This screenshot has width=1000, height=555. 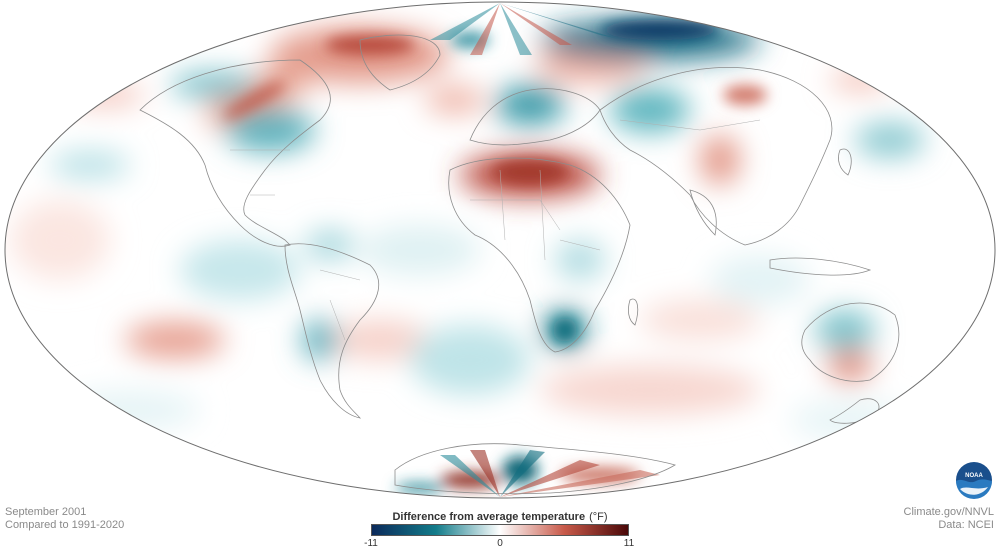 What do you see at coordinates (400, 62) in the screenshot?
I see `greenland-outline` at bounding box center [400, 62].